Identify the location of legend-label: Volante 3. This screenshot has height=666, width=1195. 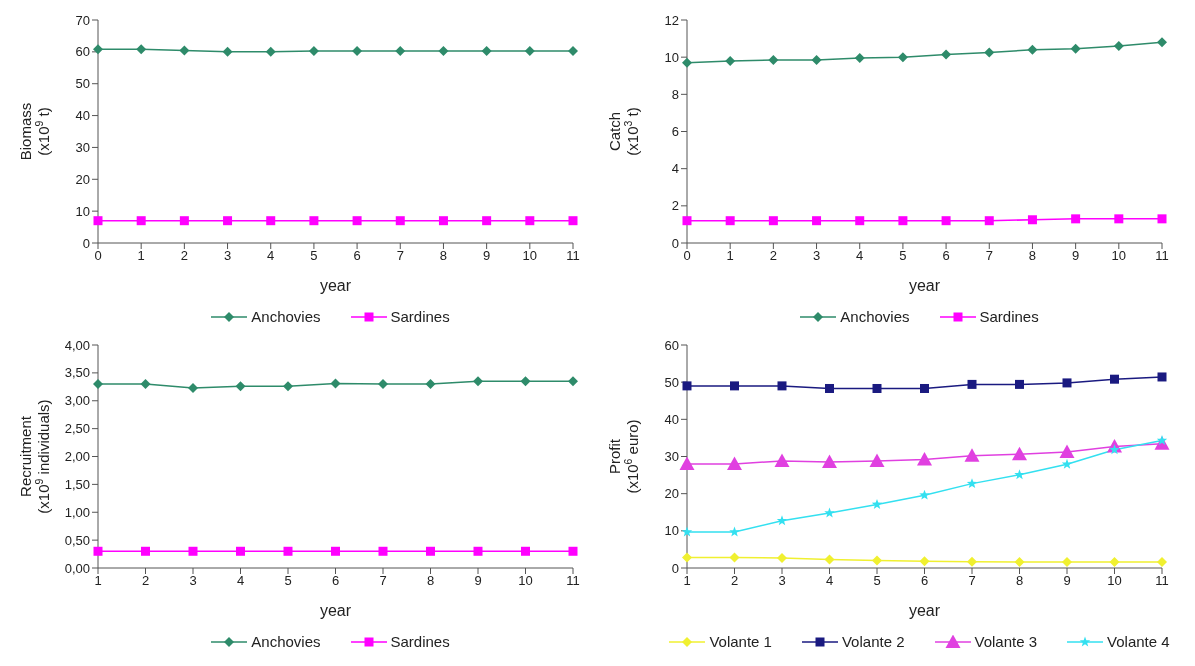
(1006, 641).